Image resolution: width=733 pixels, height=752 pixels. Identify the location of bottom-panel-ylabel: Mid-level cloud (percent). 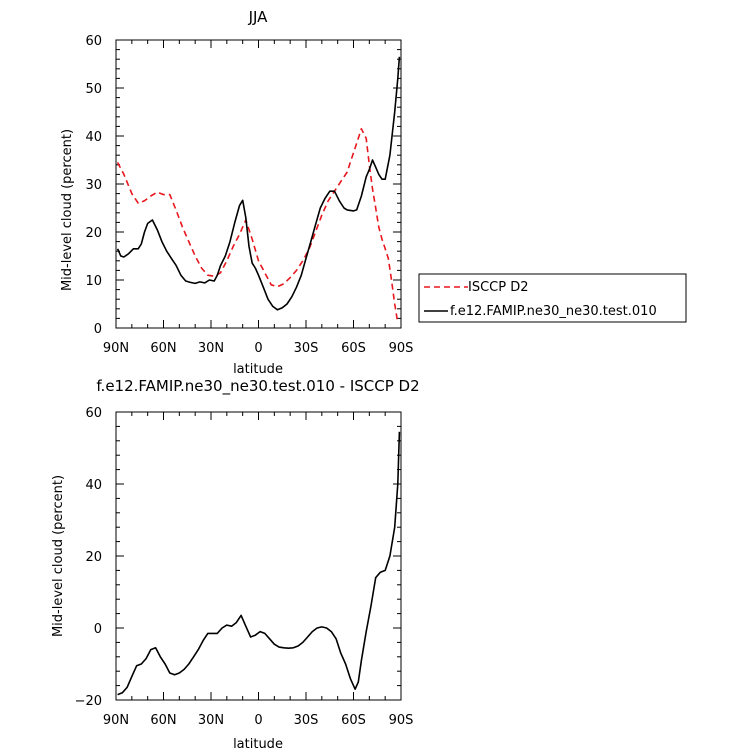
(58, 556).